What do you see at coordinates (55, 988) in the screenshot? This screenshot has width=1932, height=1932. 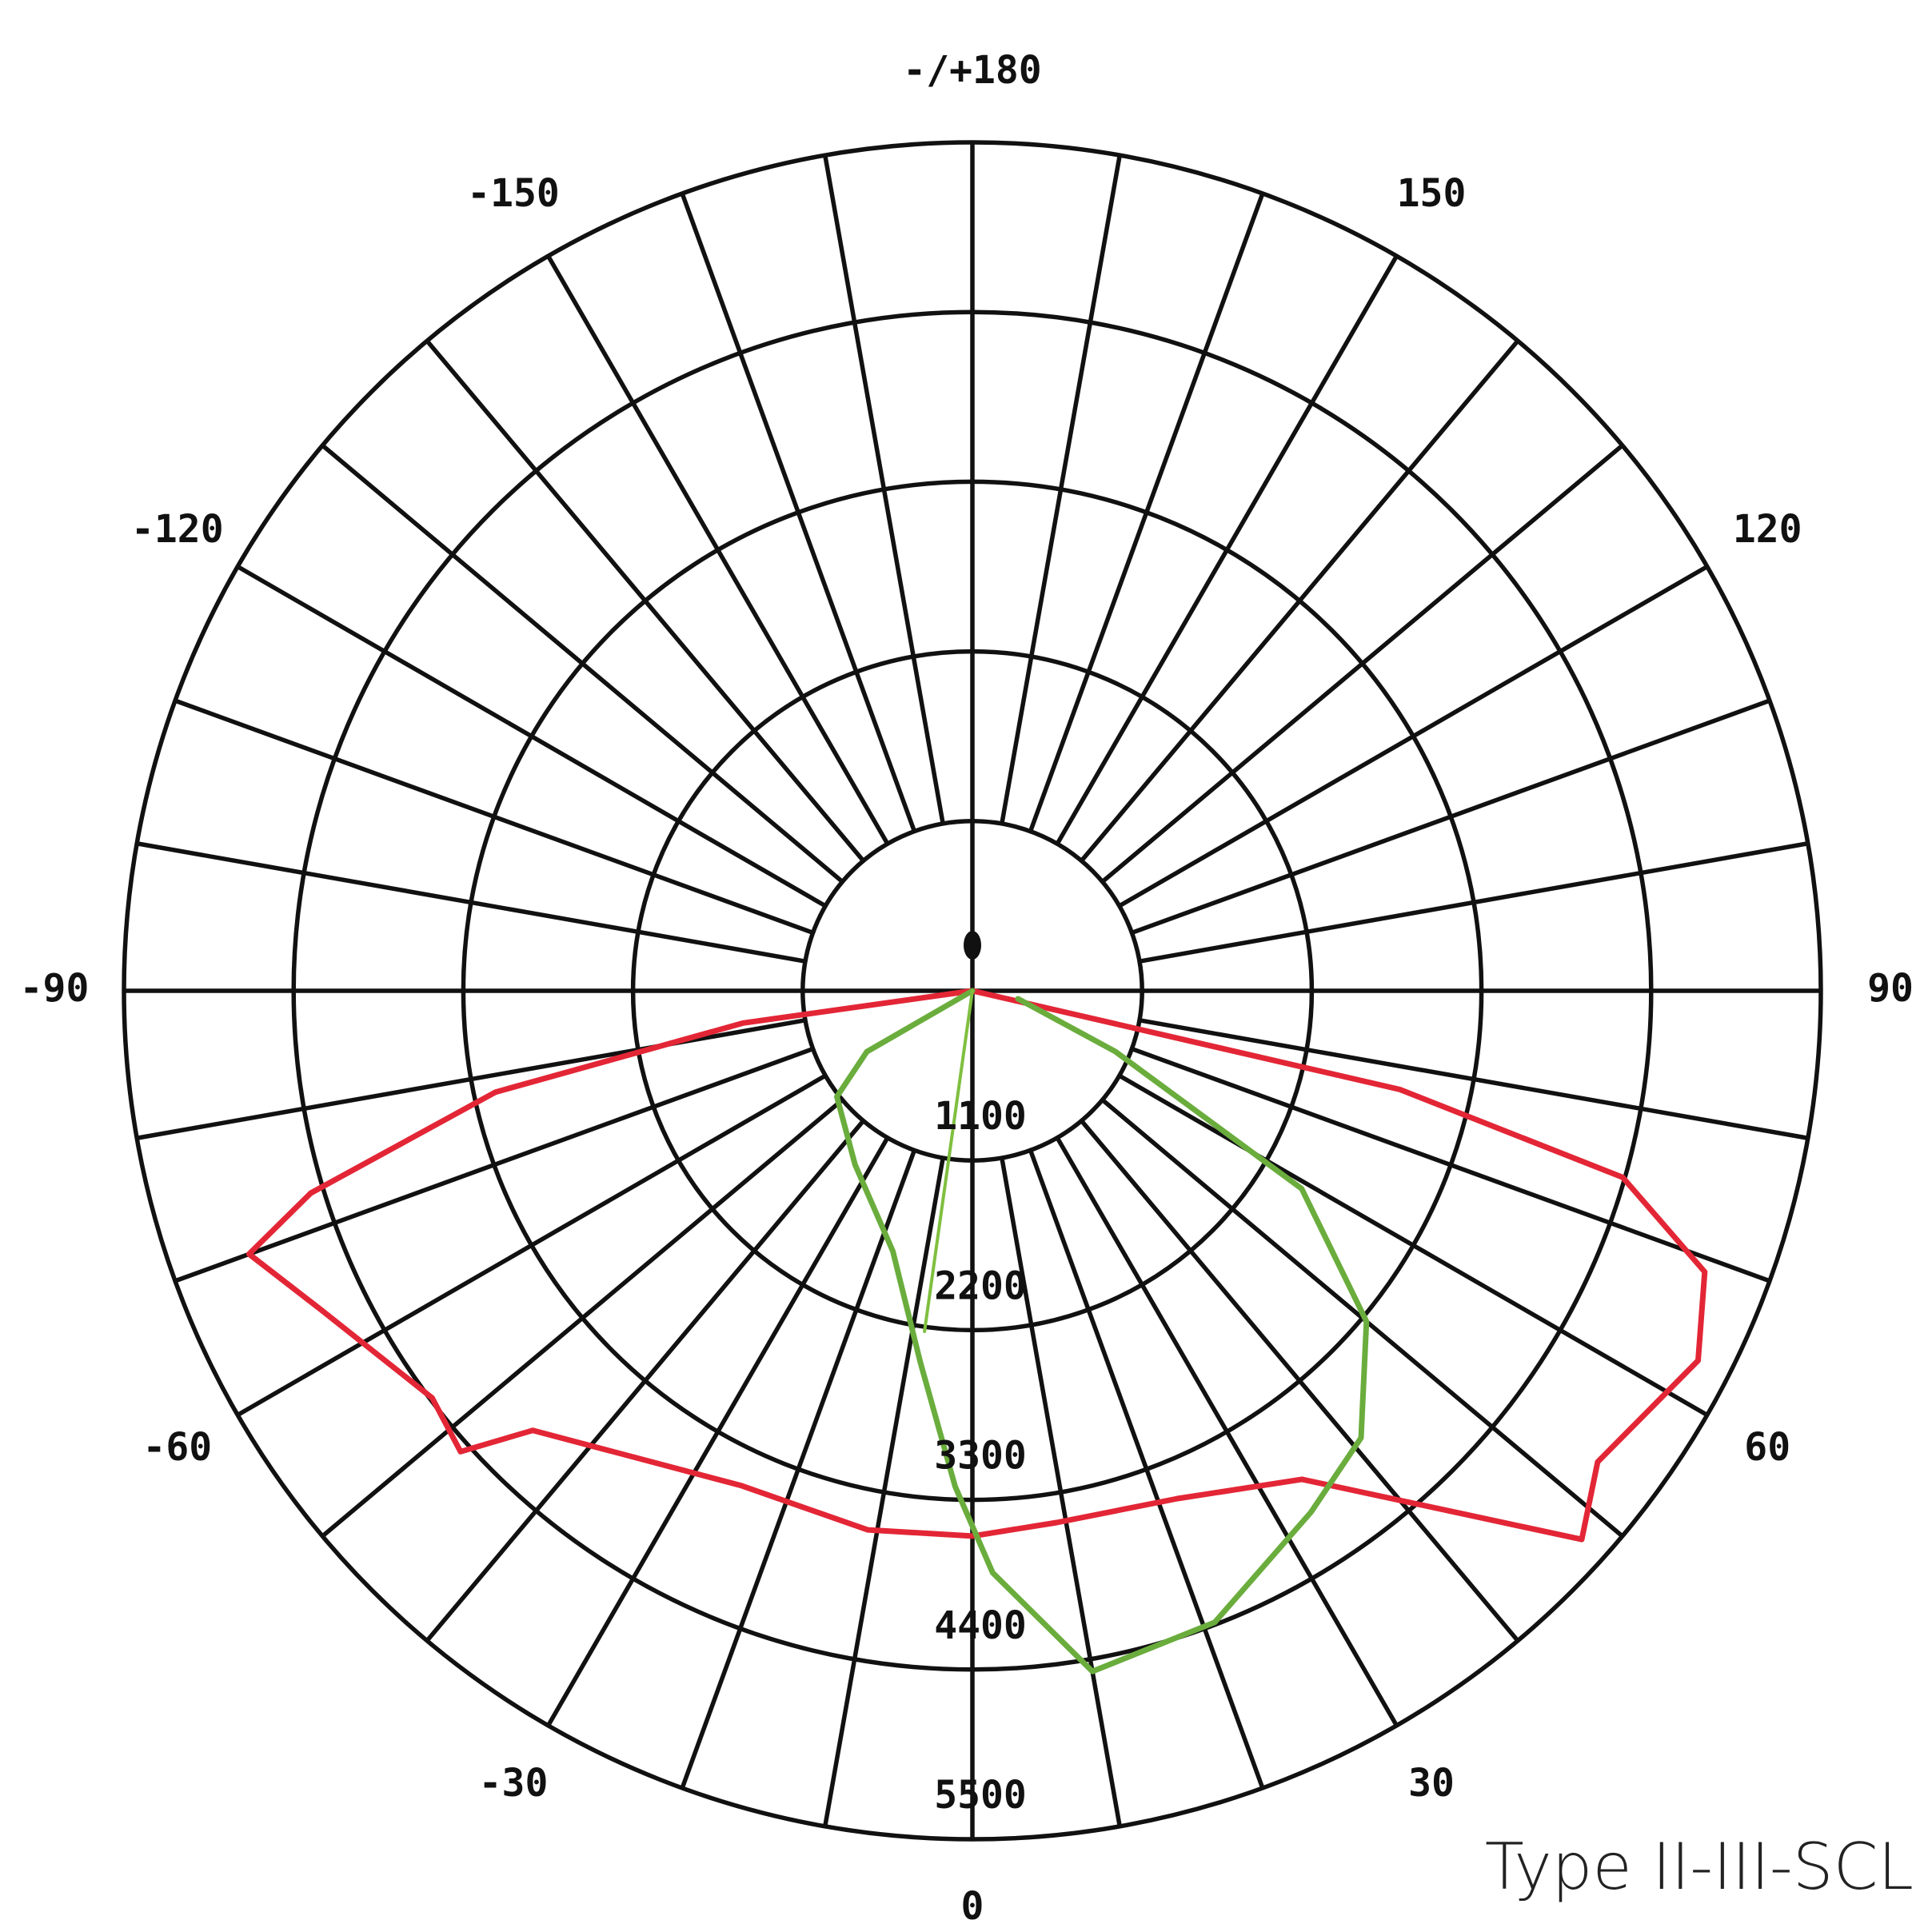 I see `angle-tick-label: -90` at bounding box center [55, 988].